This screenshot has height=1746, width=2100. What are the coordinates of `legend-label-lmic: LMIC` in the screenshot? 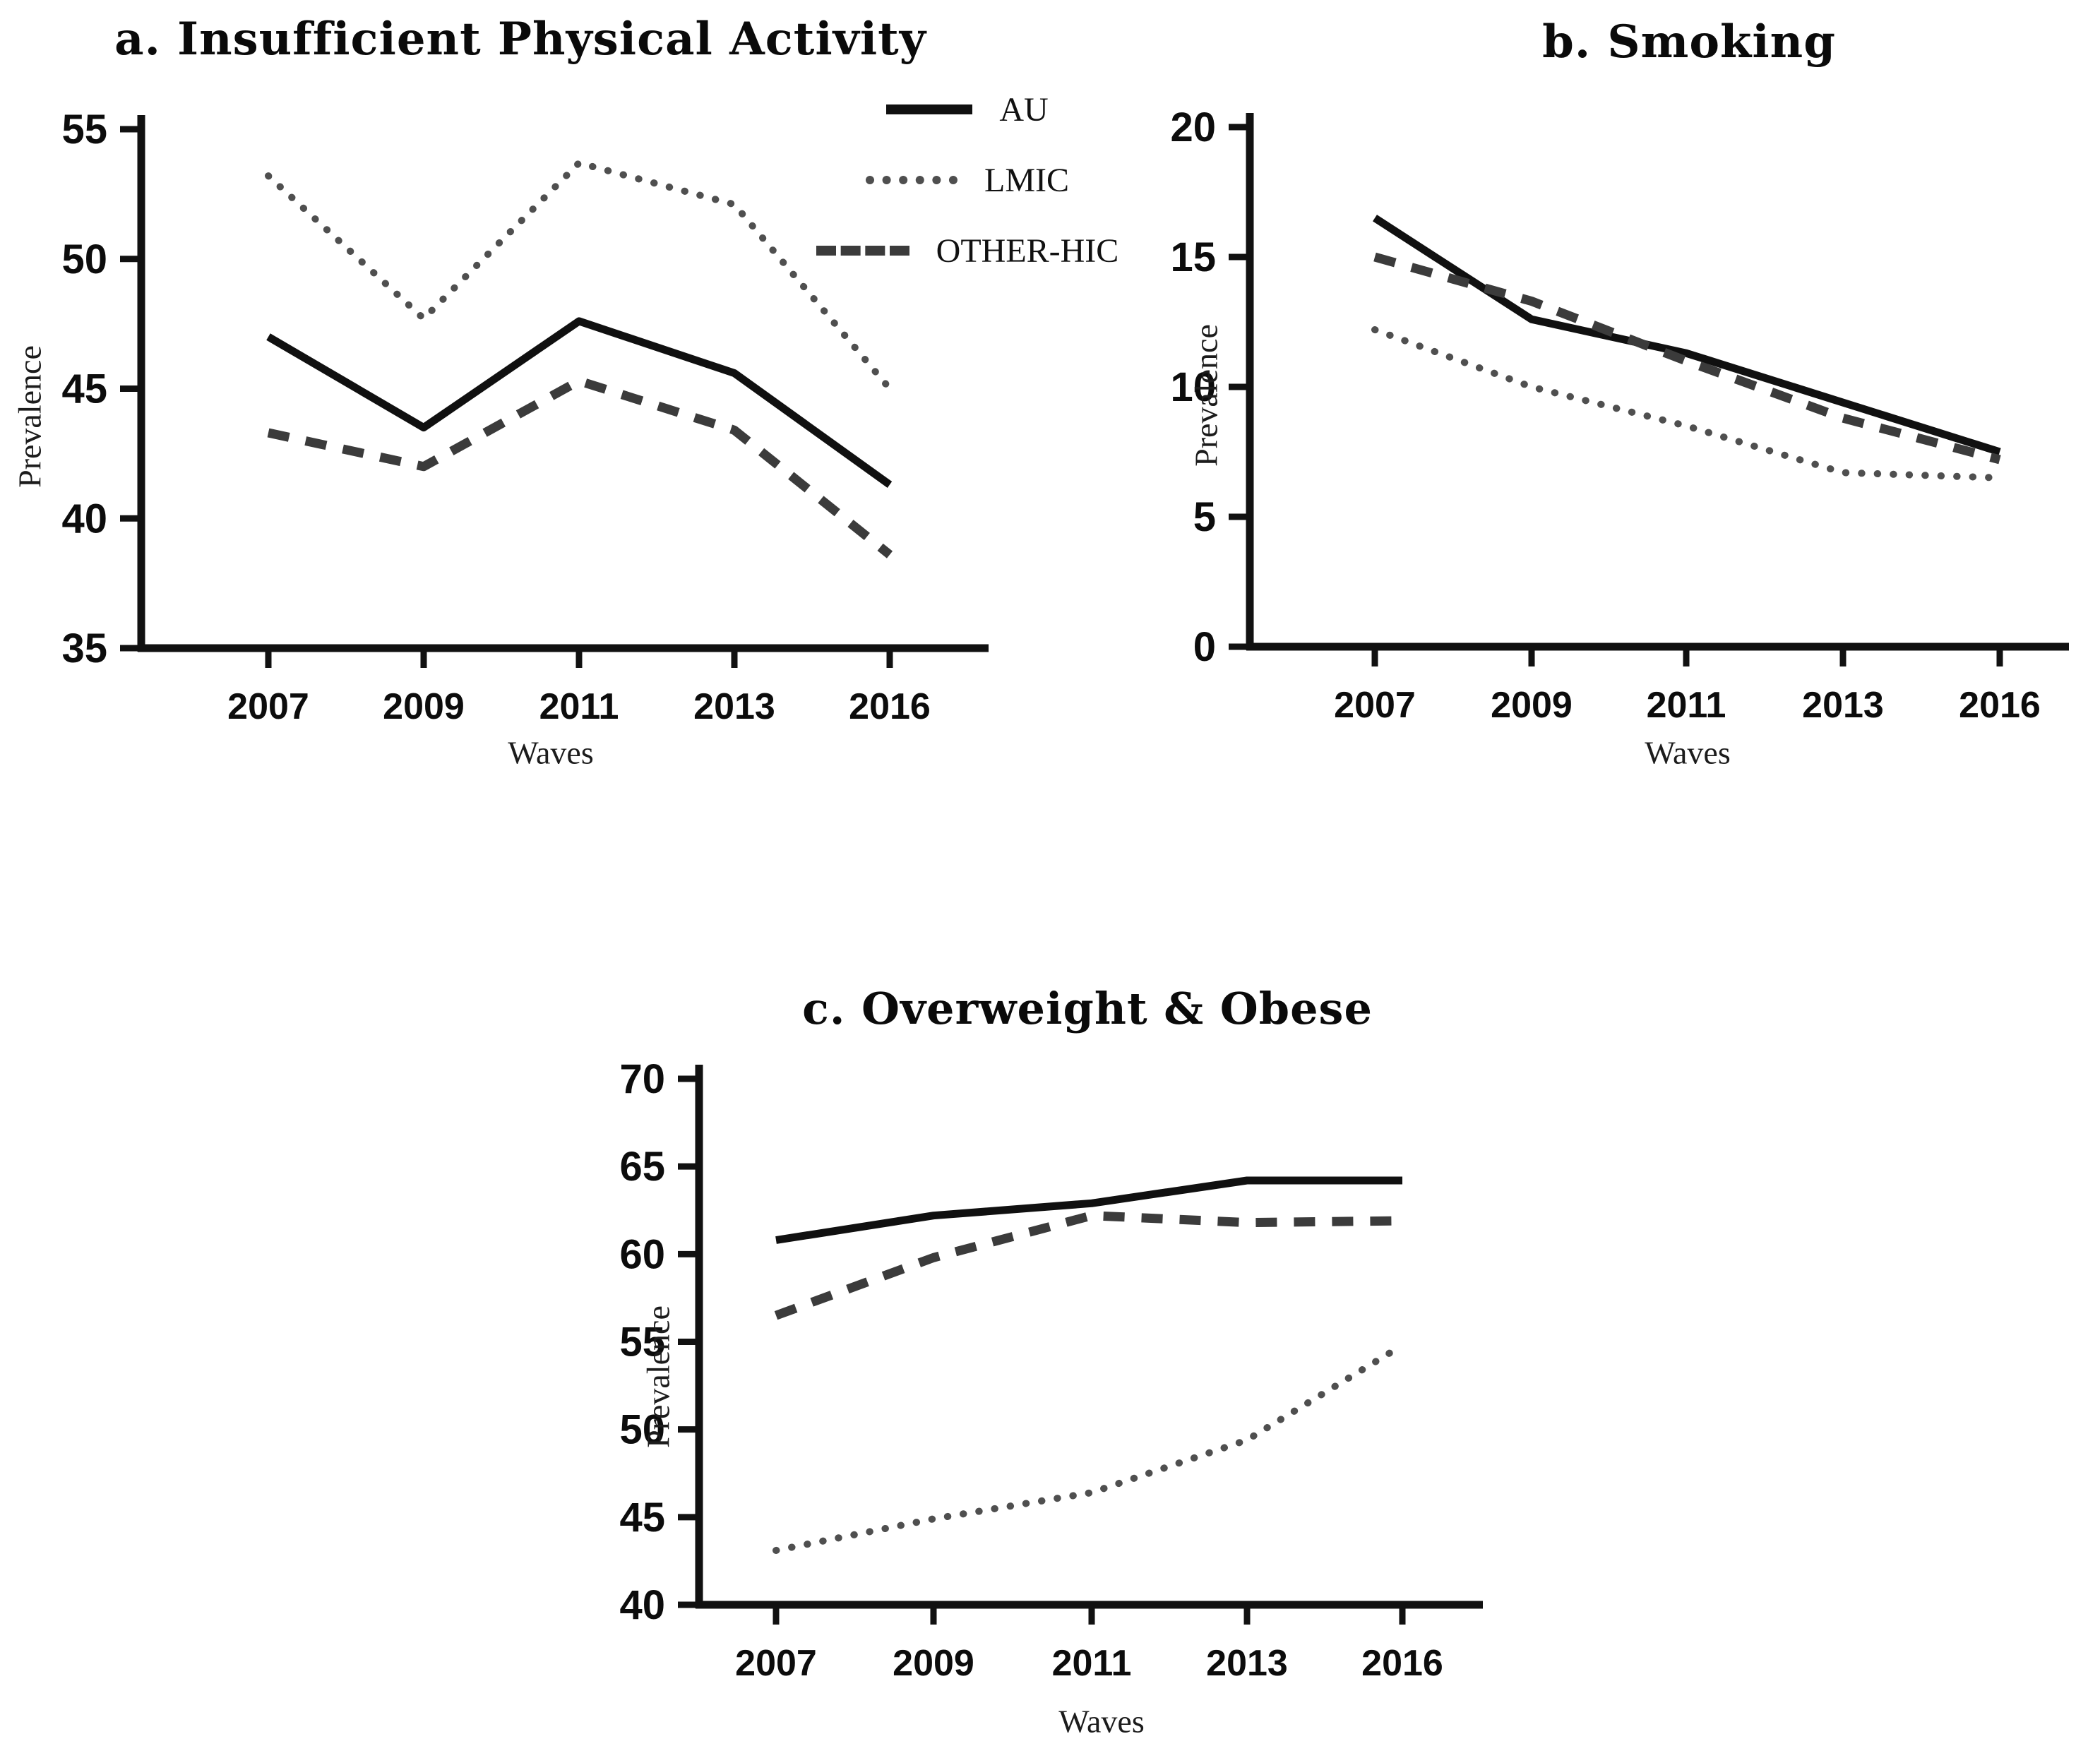 It's located at (1026, 180).